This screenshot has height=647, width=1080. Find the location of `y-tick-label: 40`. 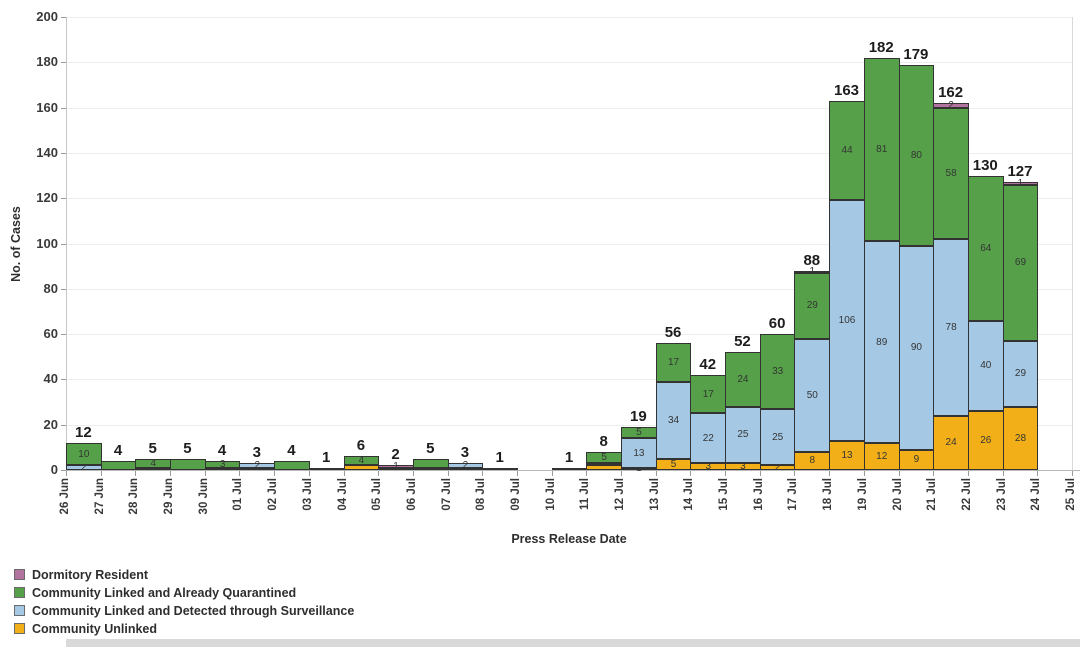

y-tick-label: 40 is located at coordinates (50, 379).